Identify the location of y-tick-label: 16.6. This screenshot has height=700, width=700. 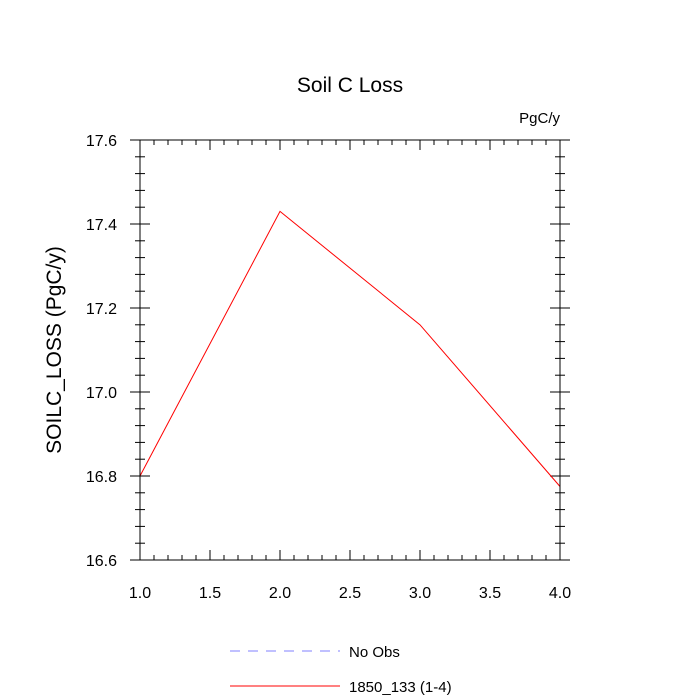
(101, 561).